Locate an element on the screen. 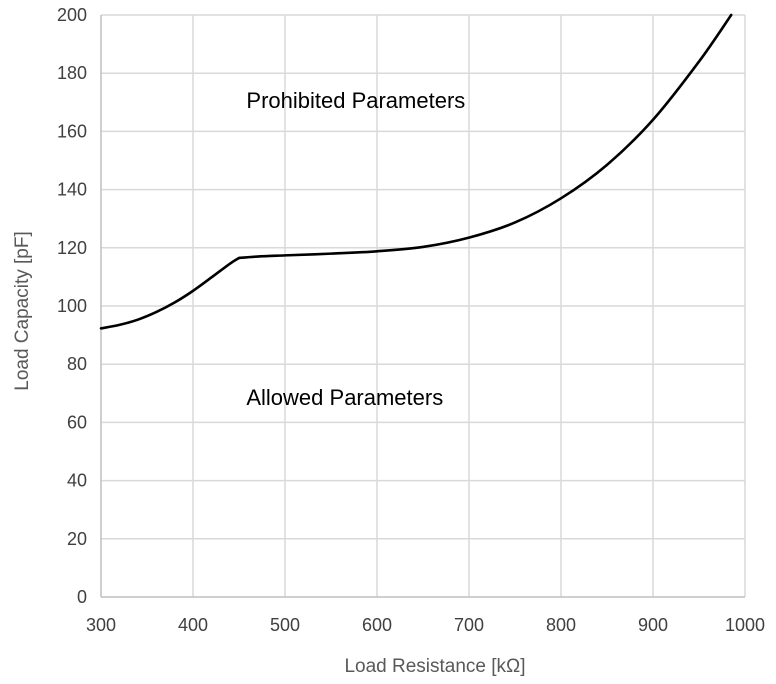  x-tick-label-400: 400 is located at coordinates (193, 625).